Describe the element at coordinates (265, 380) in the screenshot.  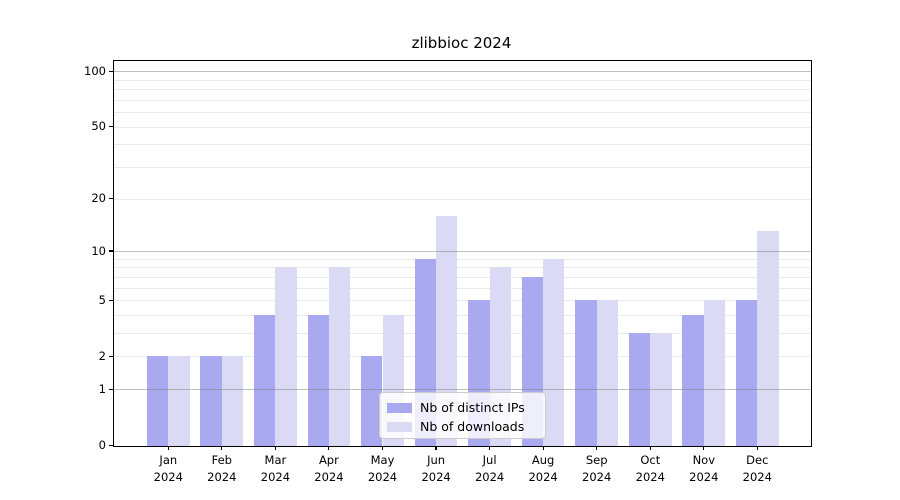
I see `bar-distinct-ips-mar` at that location.